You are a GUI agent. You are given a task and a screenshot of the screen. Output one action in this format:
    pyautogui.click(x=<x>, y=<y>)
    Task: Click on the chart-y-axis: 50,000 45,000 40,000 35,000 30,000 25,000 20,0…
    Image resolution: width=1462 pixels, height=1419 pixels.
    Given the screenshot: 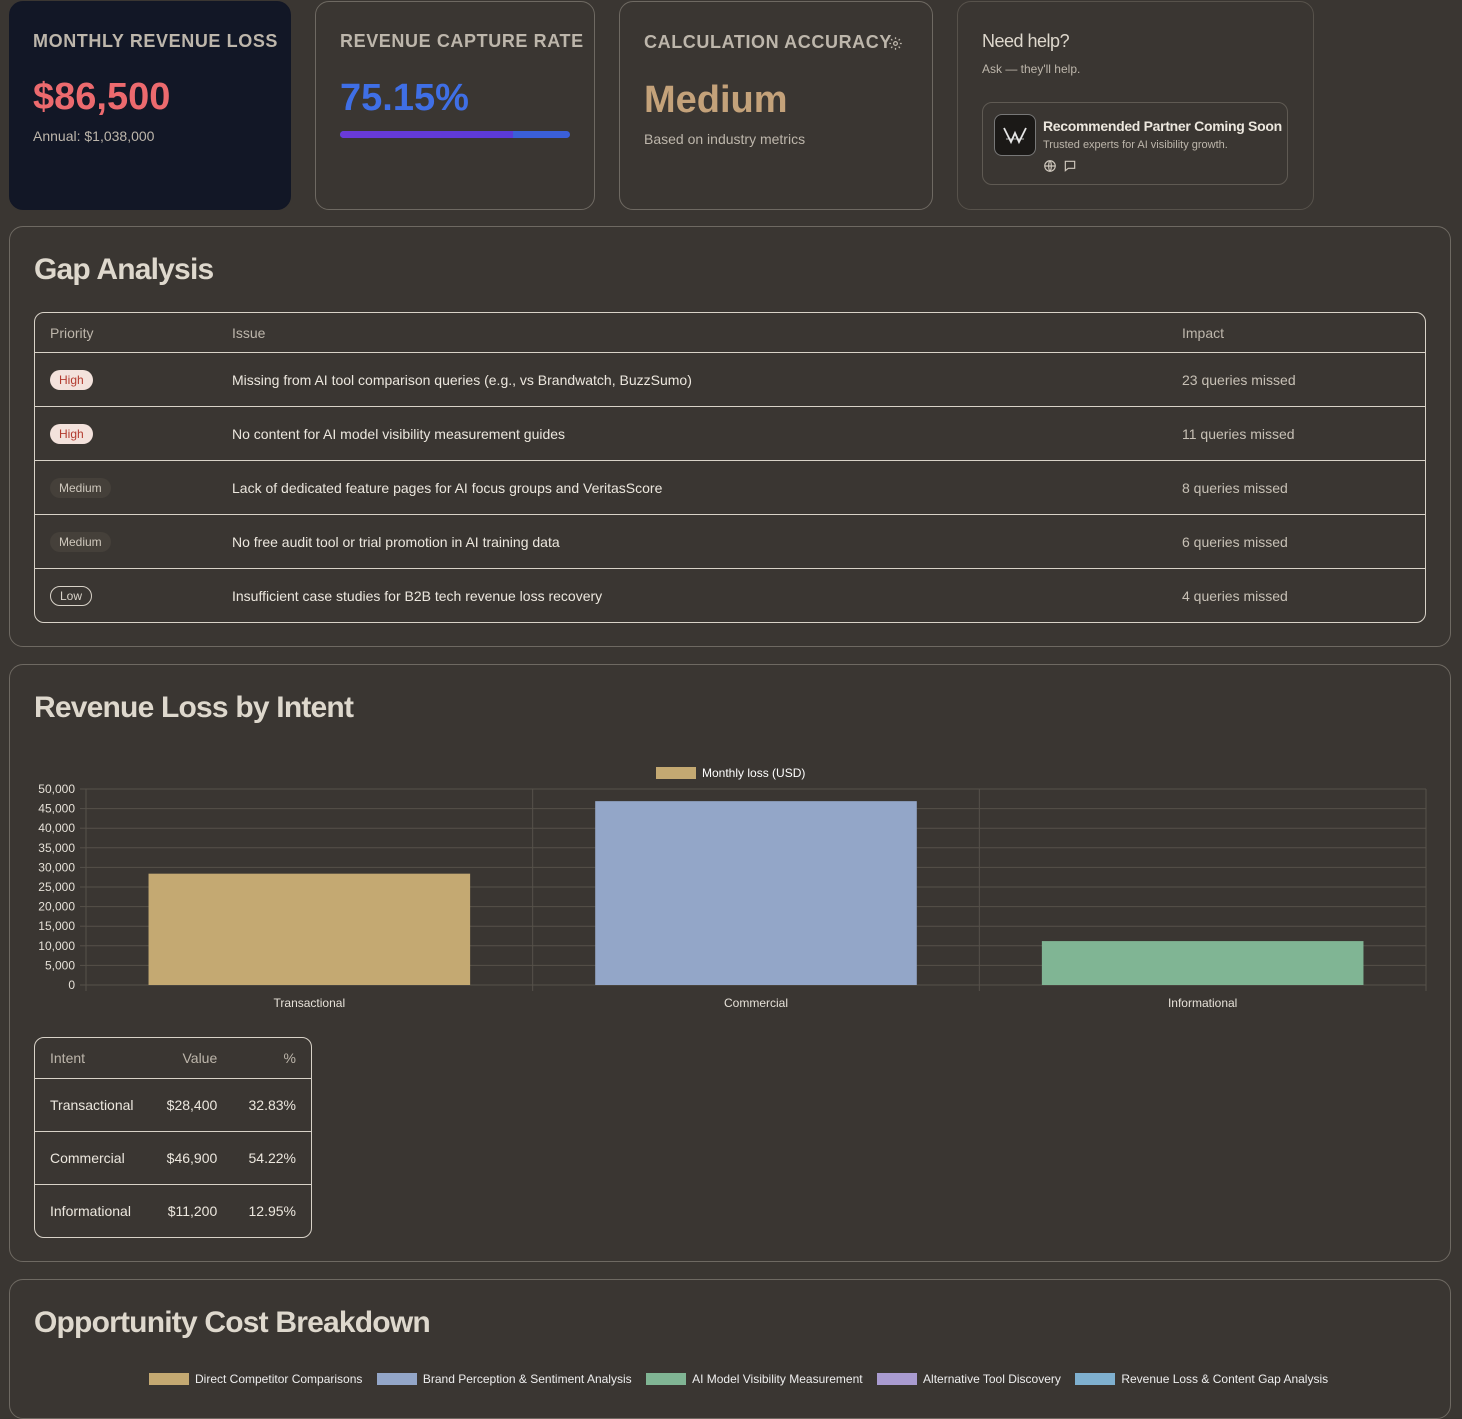 What is the action you would take?
    pyautogui.click(x=56, y=887)
    